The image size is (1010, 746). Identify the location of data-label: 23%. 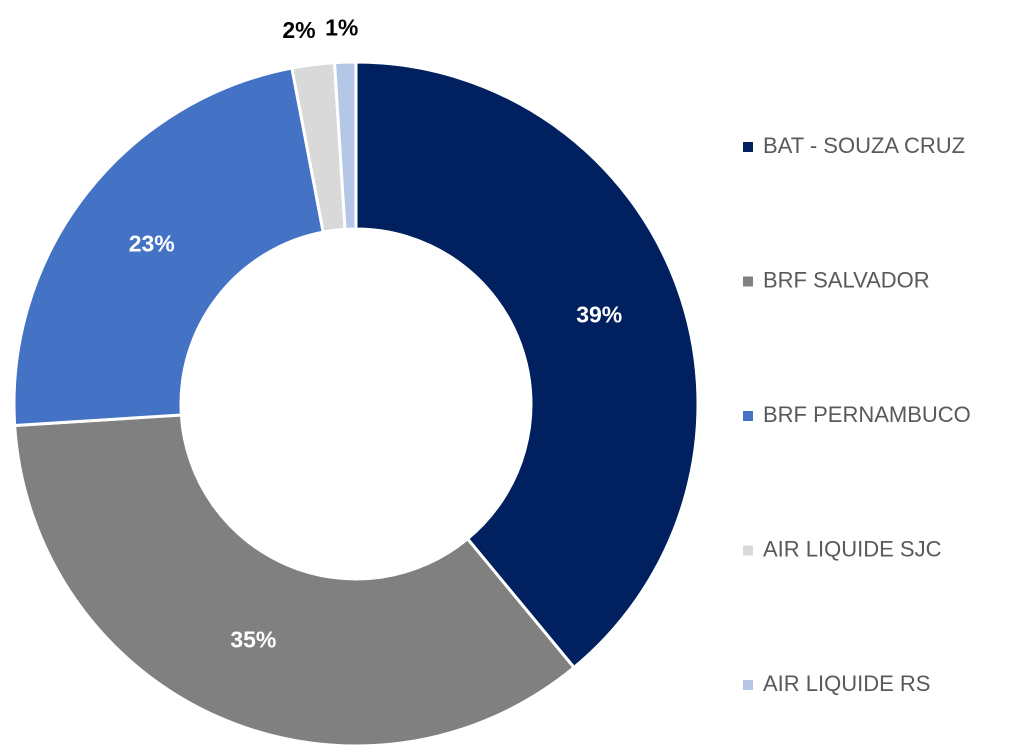
(152, 244).